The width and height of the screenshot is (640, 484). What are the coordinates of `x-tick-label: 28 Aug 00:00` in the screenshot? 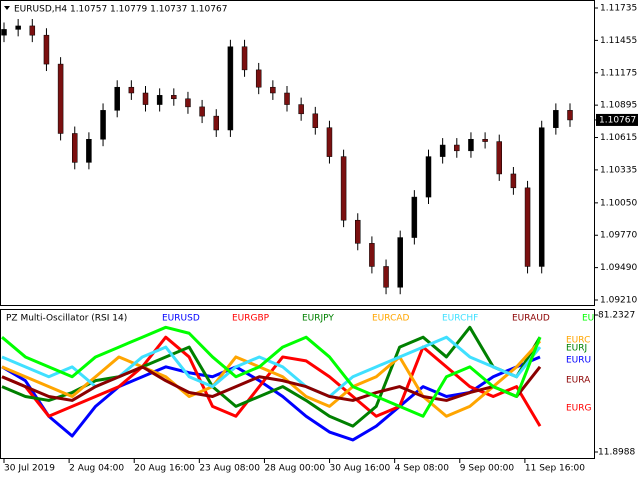 It's located at (294, 469).